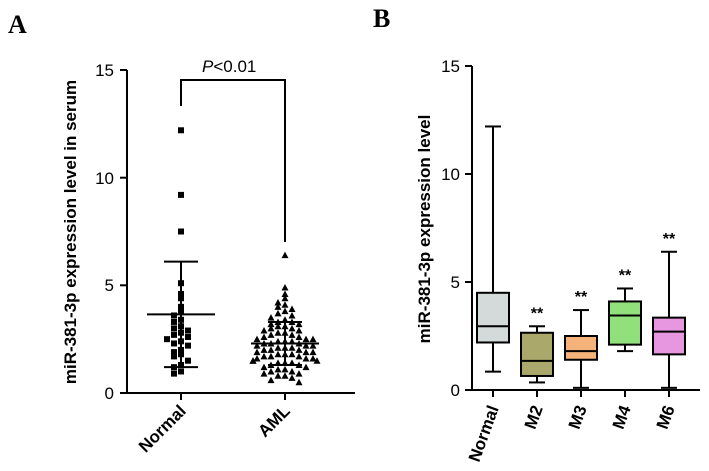 The height and width of the screenshot is (471, 709). Describe the element at coordinates (234, 256) in the screenshot. I see `panel-a-marks` at that location.